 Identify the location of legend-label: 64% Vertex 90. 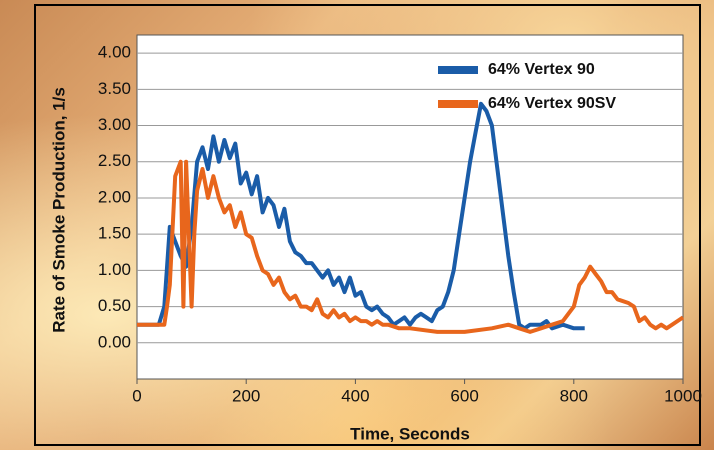
(541, 69).